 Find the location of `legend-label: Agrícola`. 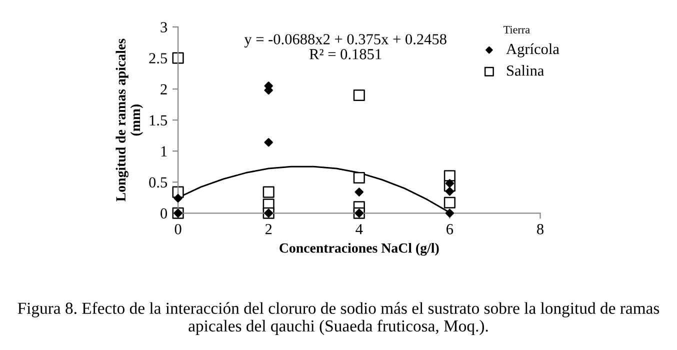

legend-label: Agrícola is located at coordinates (533, 50).